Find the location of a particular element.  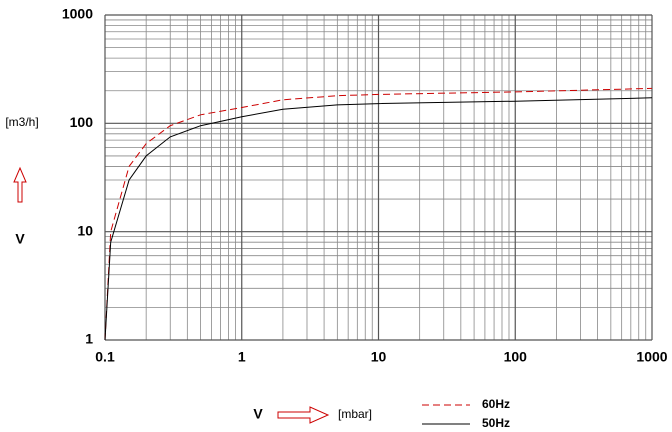

x-axis-unit: [mbar] is located at coordinates (355, 414).